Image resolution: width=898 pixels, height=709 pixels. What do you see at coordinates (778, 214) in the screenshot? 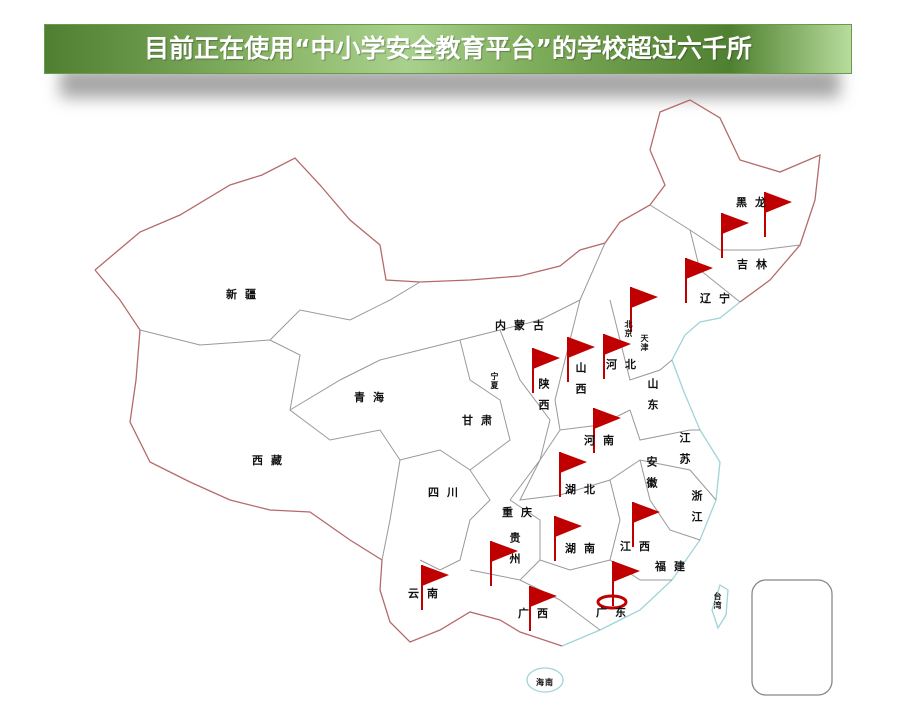
I see `flag-marker-heilongjiang` at bounding box center [778, 214].